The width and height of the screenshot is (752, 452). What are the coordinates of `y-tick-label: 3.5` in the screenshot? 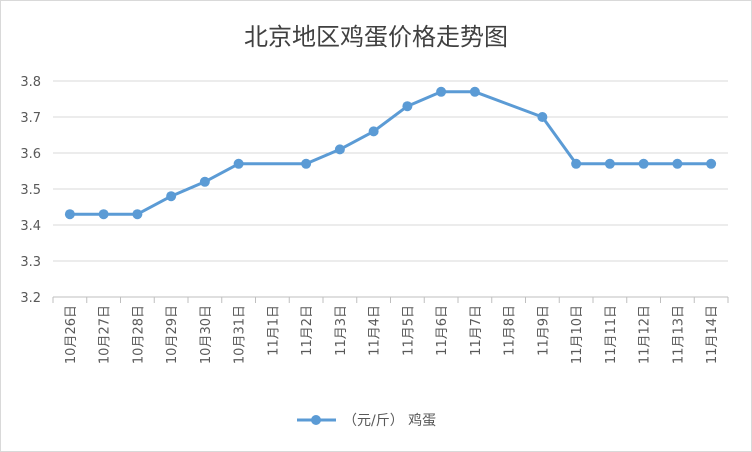 It's located at (30, 190).